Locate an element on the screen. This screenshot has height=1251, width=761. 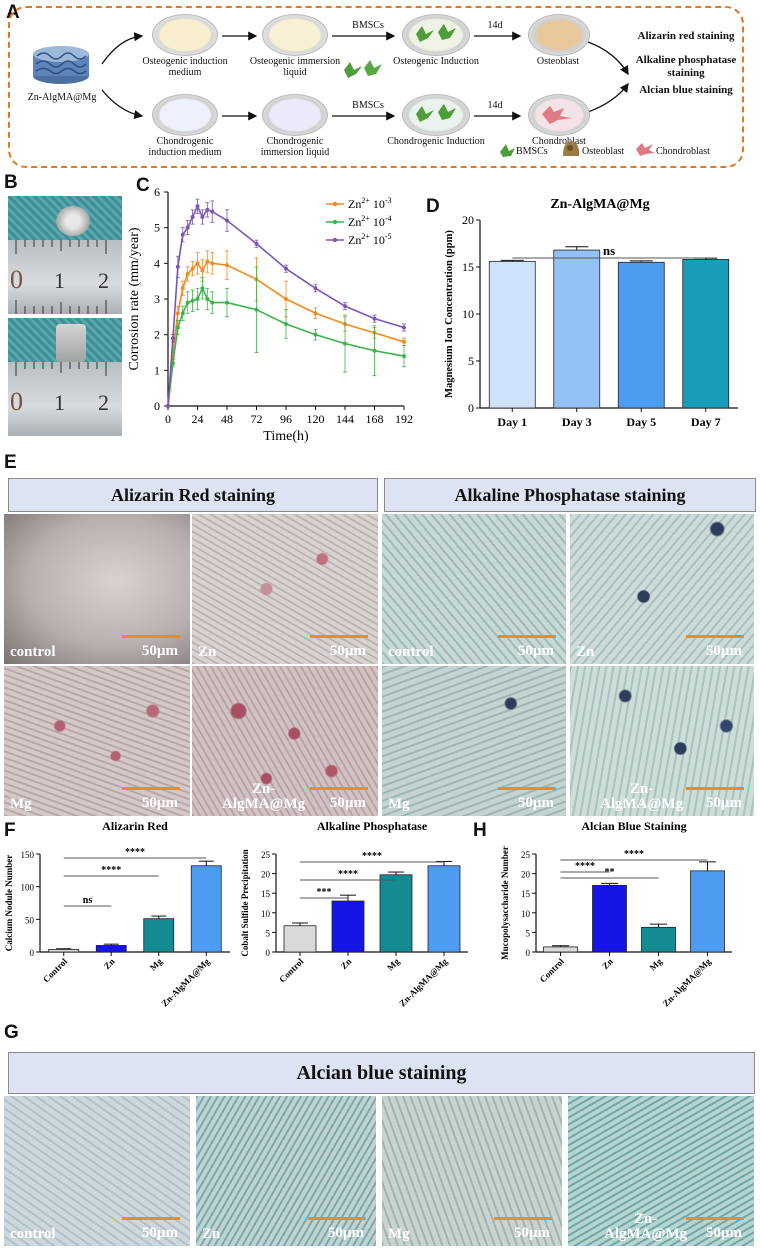
x-tick-label: Mg is located at coordinates (393, 964).